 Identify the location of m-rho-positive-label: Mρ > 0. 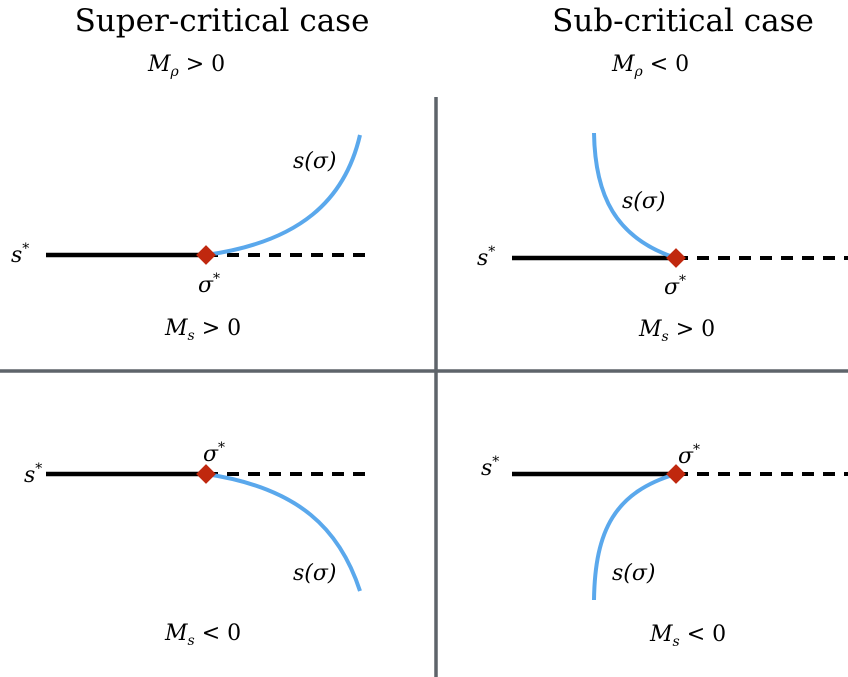
(186, 66).